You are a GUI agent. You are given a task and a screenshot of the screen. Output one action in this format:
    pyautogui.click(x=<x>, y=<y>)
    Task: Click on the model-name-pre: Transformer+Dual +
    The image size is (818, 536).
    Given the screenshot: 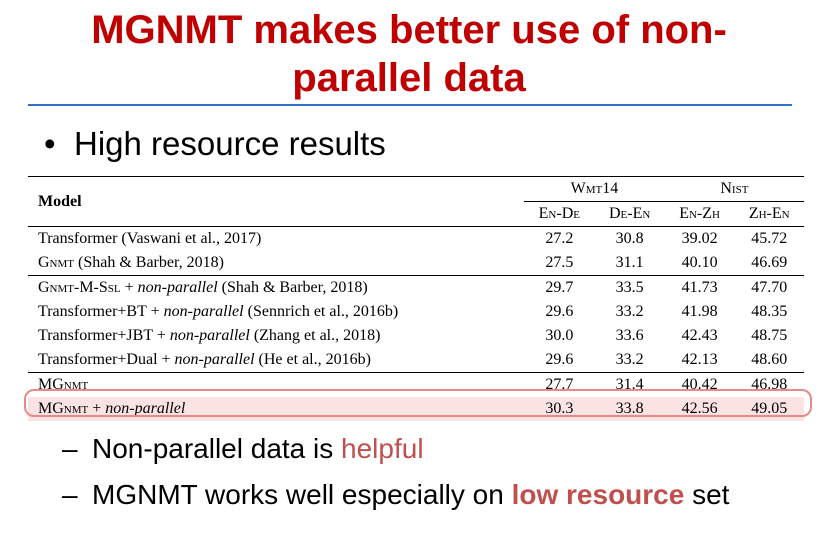 What is the action you would take?
    pyautogui.click(x=106, y=359)
    